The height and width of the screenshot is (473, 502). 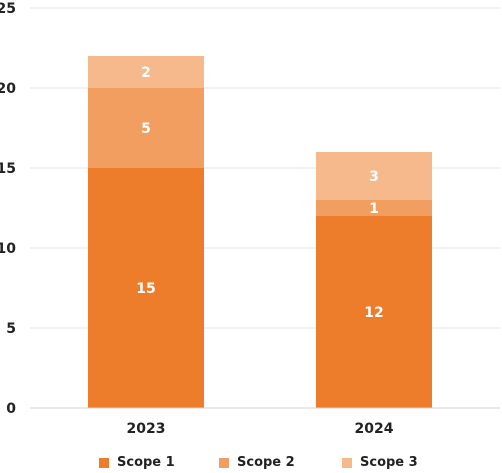 I want to click on data-label-2024-scope-3: 3, so click(x=374, y=177).